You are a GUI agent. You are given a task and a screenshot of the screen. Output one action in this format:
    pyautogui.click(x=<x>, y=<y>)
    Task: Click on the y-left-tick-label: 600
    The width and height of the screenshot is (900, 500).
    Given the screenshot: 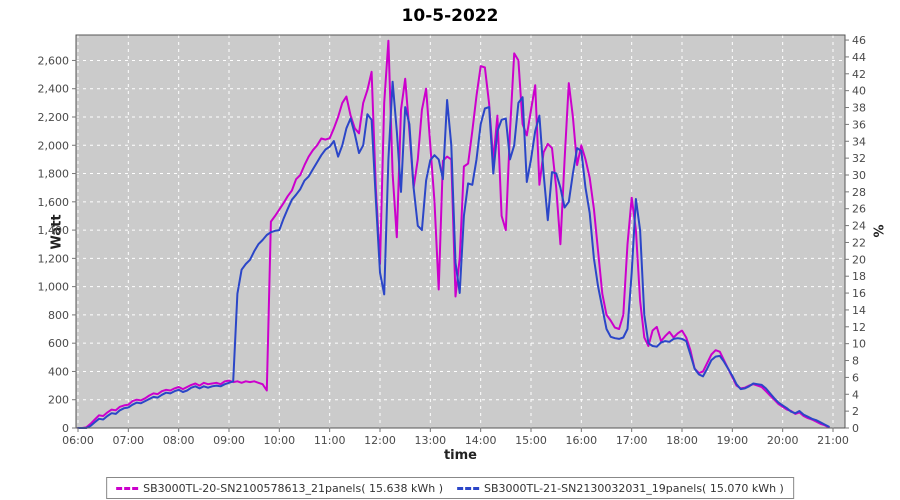 What is the action you would take?
    pyautogui.click(x=58, y=343)
    